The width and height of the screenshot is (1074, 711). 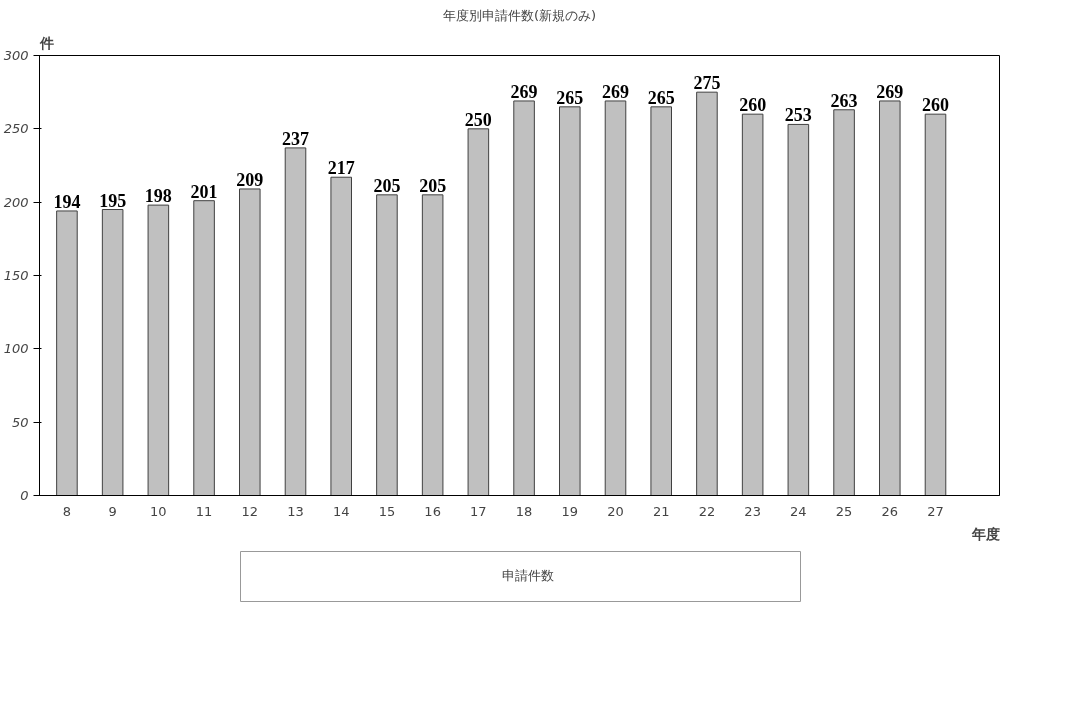 I want to click on data-label: 195, so click(x=113, y=200).